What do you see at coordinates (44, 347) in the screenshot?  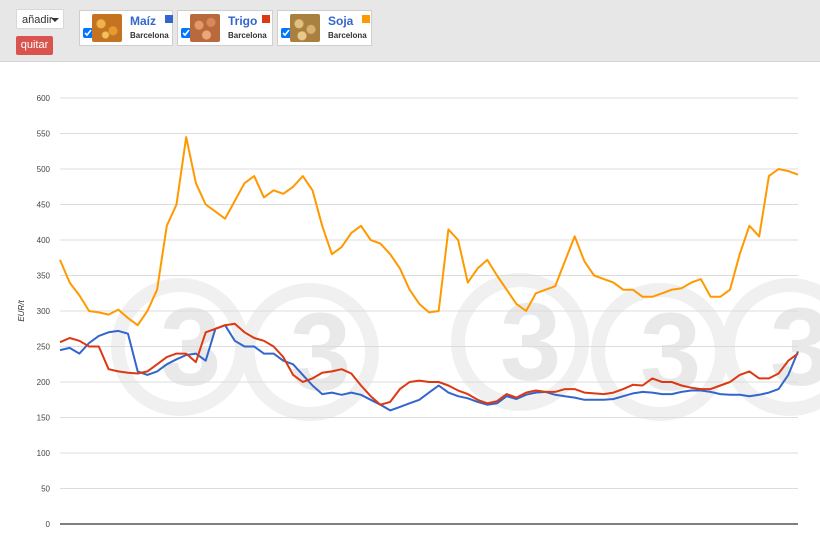 I see `y-tick-label: 250` at bounding box center [44, 347].